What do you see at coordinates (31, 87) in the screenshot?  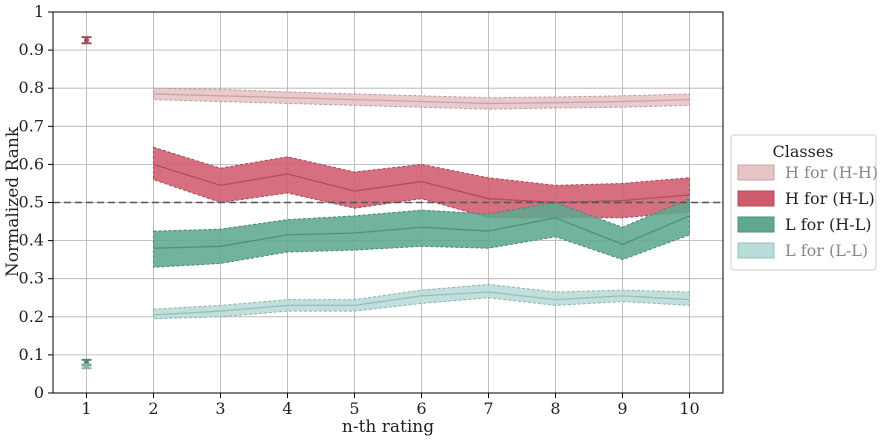 I see `y-tick-label: 0.8` at bounding box center [31, 87].